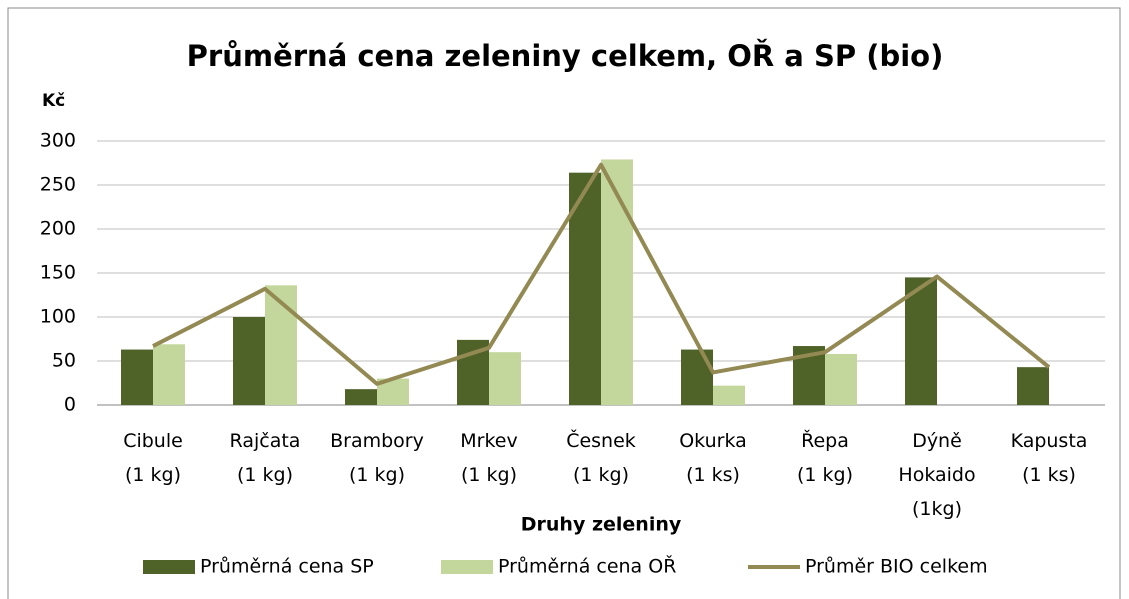 The image size is (1129, 599). What do you see at coordinates (287, 567) in the screenshot?
I see `legend-label: Průměrná cena SP` at bounding box center [287, 567].